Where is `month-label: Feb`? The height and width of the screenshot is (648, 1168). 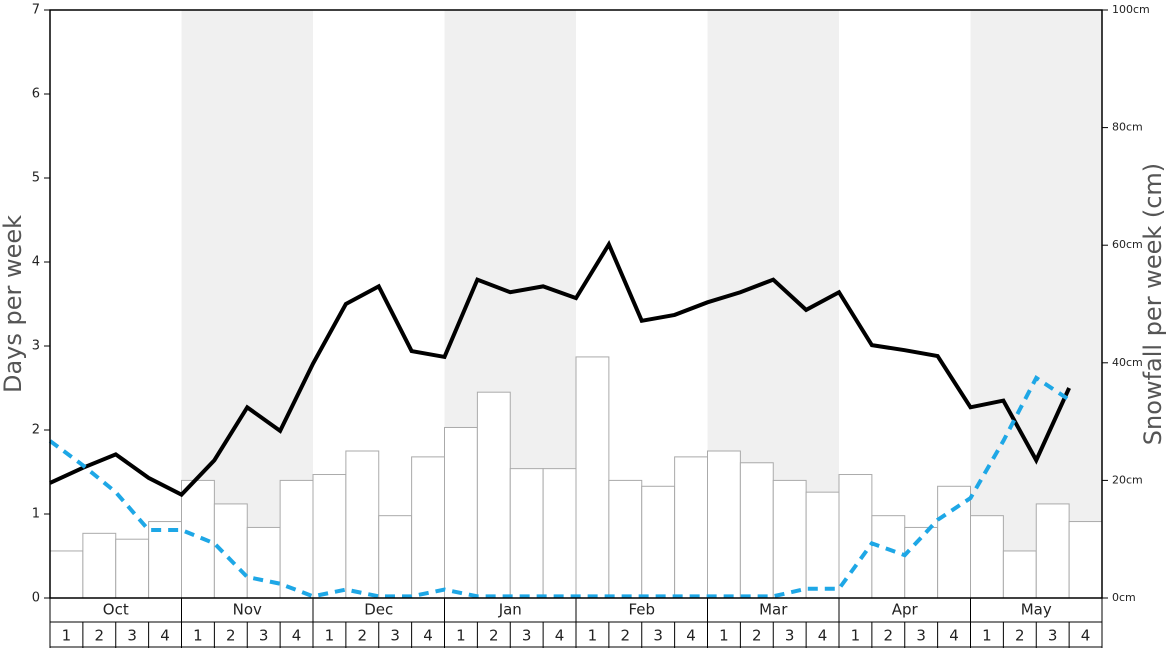
month-label: Feb is located at coordinates (641, 610).